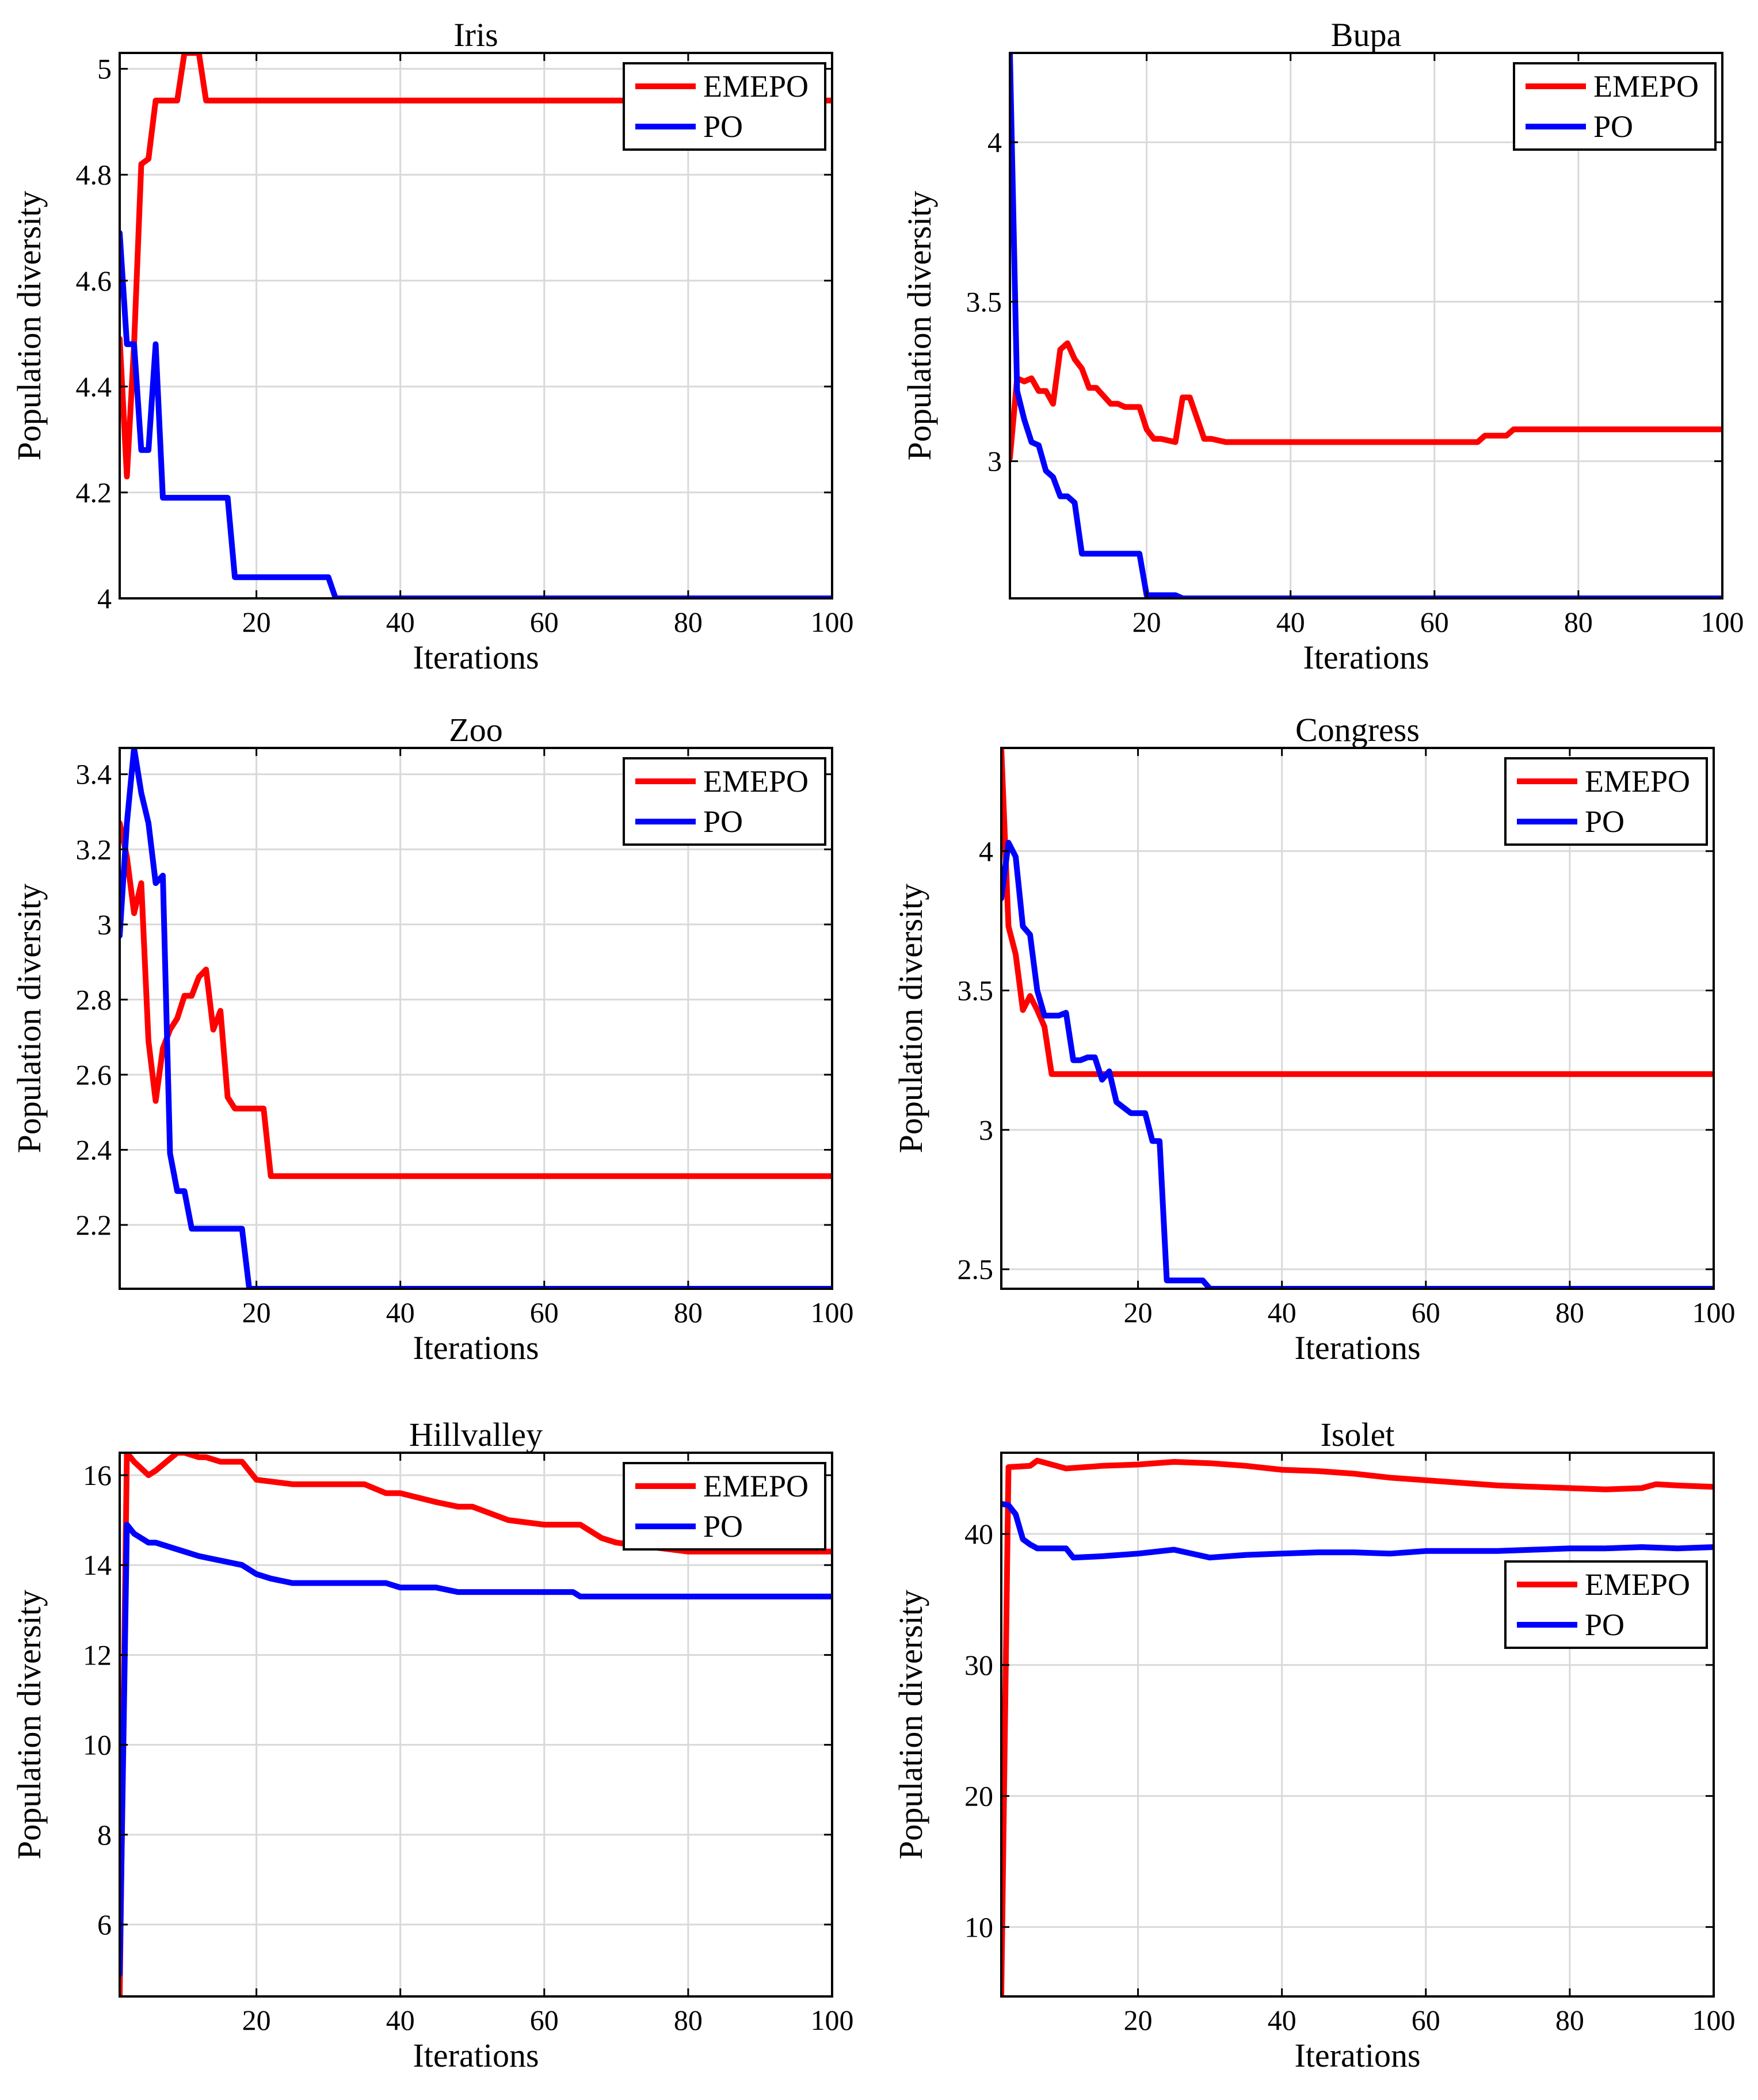  I want to click on y-tick-label: 4.2, so click(94, 492).